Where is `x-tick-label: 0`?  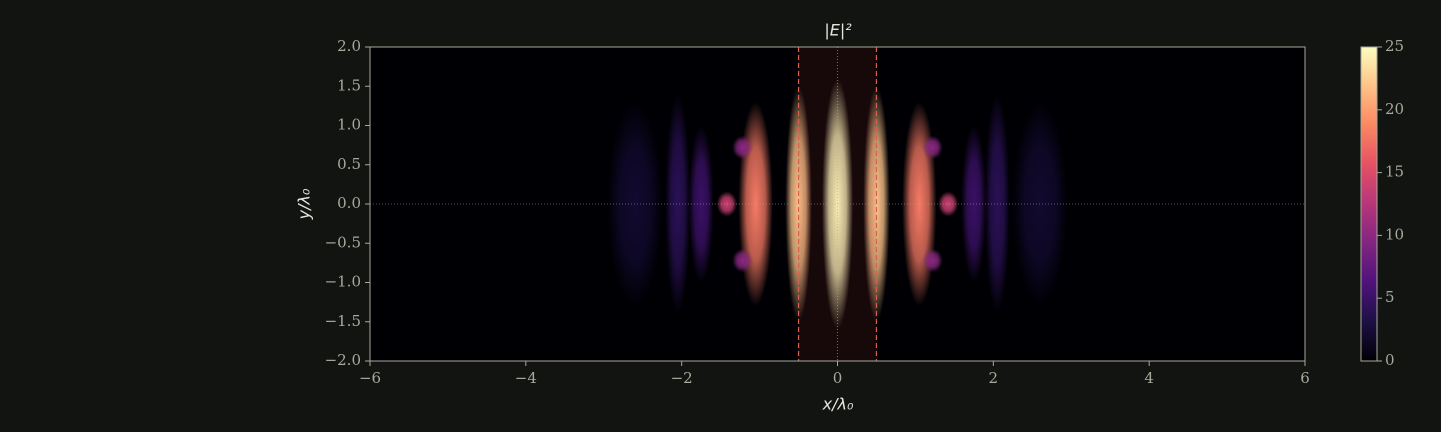 x-tick-label: 0 is located at coordinates (838, 378).